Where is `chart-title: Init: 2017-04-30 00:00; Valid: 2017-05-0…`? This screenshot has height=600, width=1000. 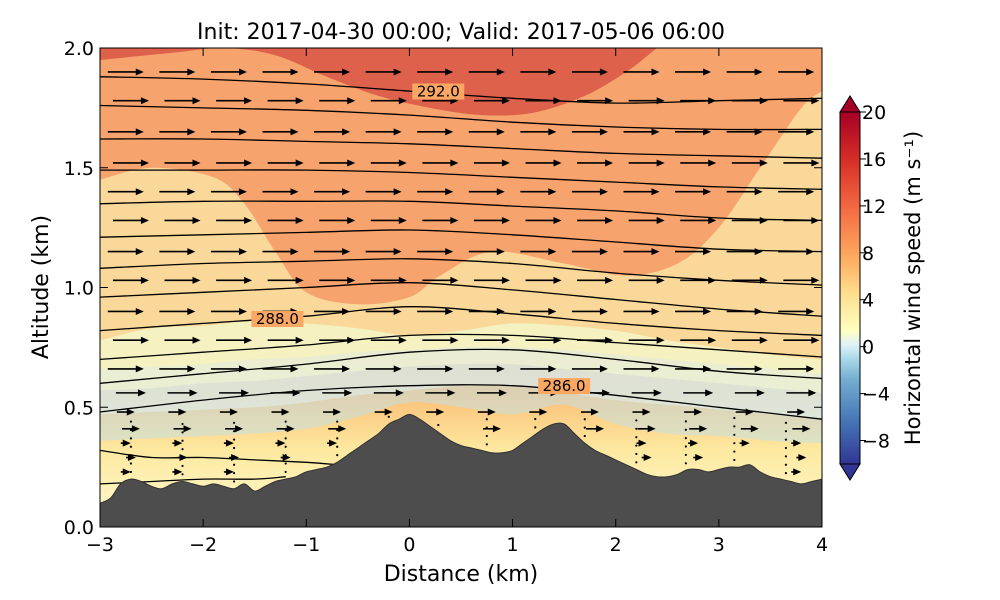
chart-title: Init: 2017-04-30 00:00; Valid: 2017-05-0… is located at coordinates (461, 32).